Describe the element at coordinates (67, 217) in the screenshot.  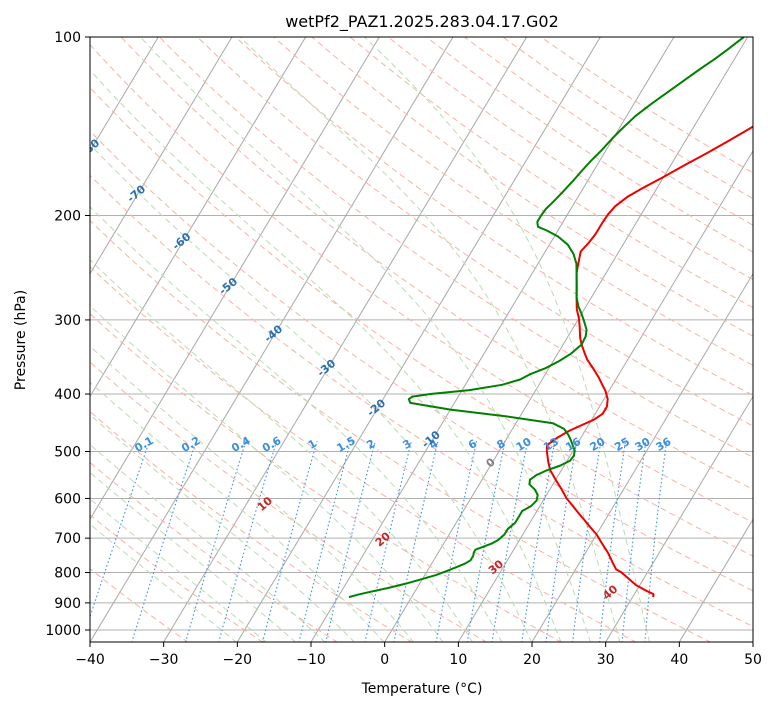
I see `y-tick-label: 200` at that location.